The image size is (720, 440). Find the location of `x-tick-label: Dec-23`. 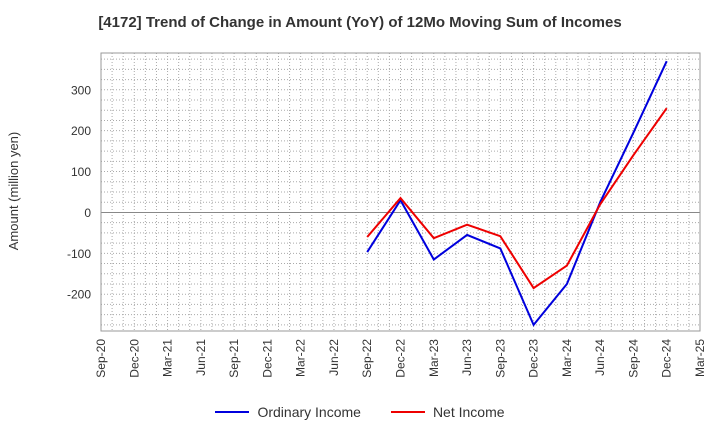

x-tick-label: Dec-23 is located at coordinates (534, 358).